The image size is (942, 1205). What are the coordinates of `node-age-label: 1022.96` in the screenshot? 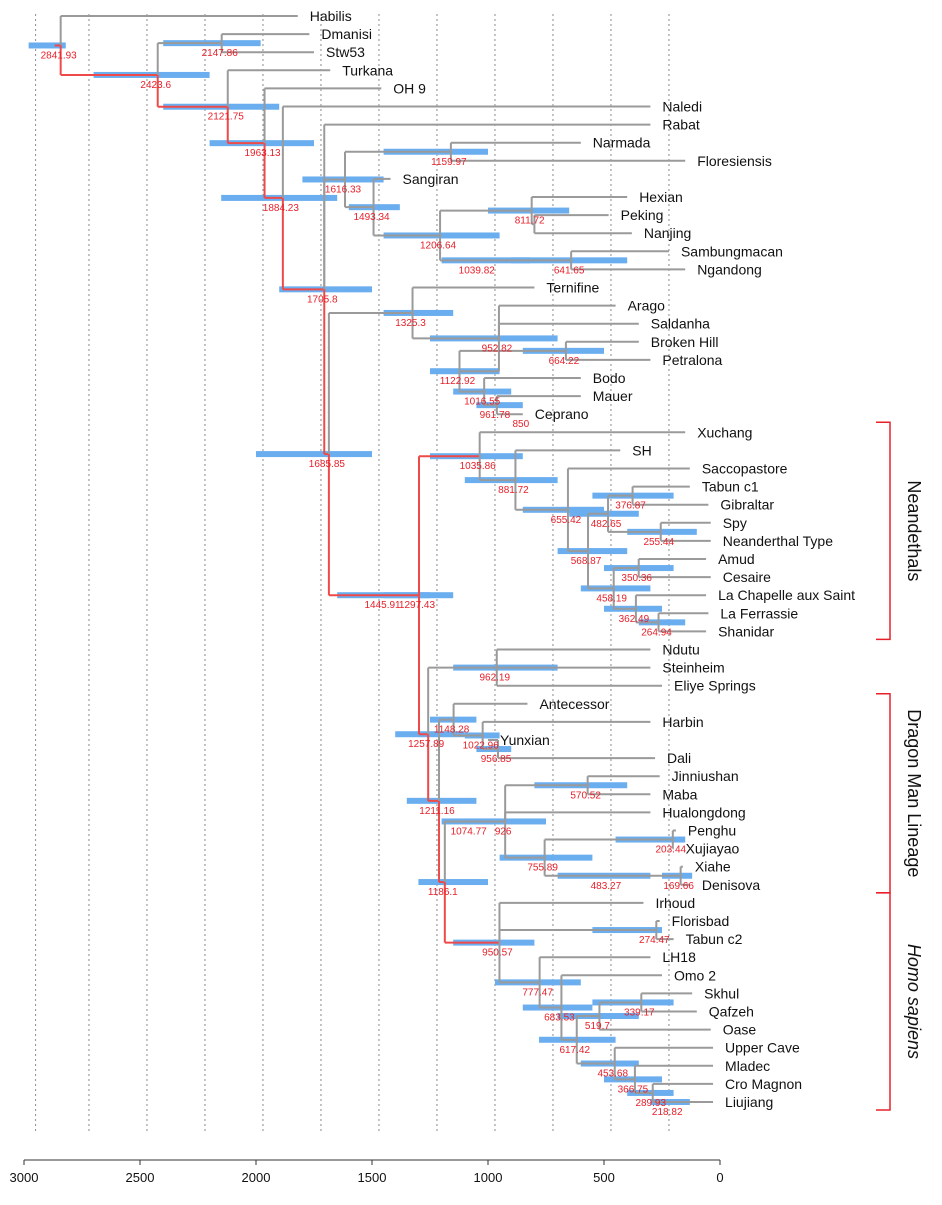 It's located at (481, 745).